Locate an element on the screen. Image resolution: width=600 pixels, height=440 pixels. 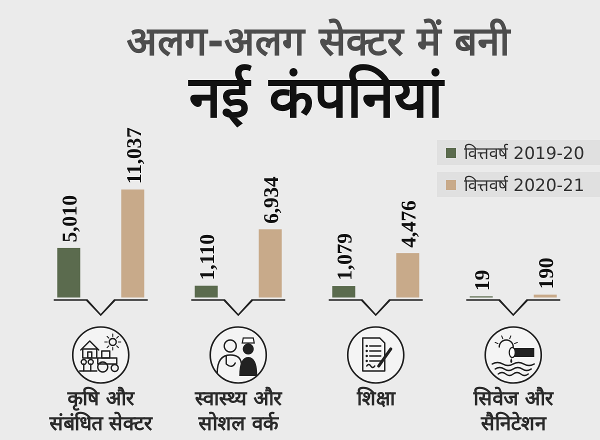
data-label: 190 is located at coordinates (546, 274).